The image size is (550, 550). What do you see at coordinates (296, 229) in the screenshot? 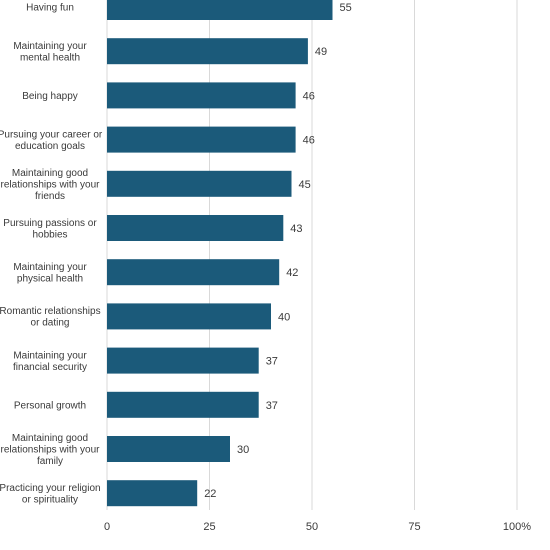
I see `value-label: 43` at bounding box center [296, 229].